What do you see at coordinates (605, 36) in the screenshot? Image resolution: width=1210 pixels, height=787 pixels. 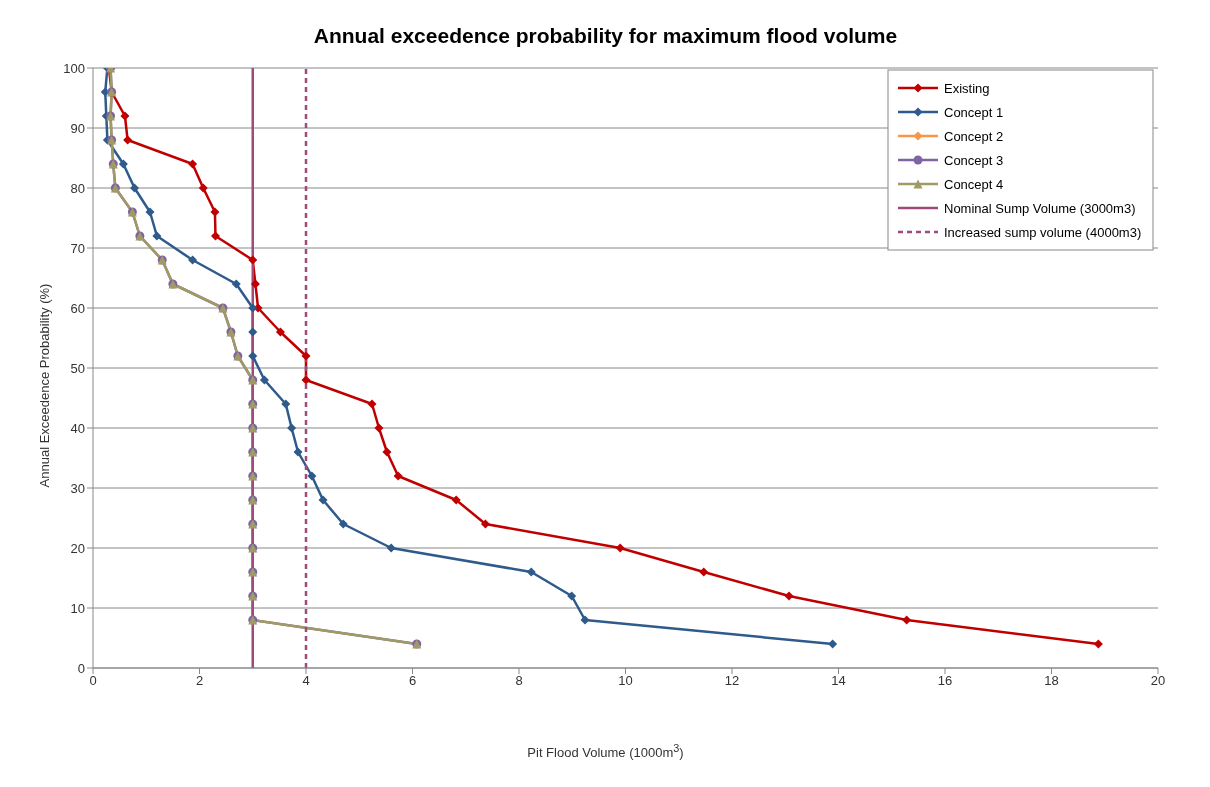 I see `chart-title: Annual exceedence probability for maximum flood volume` at bounding box center [605, 36].